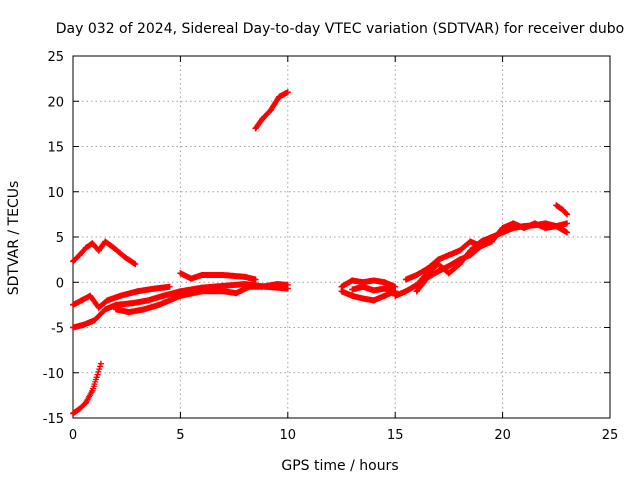  What do you see at coordinates (14, 238) in the screenshot?
I see `y-axis-label: SDTVAR / TECUs` at bounding box center [14, 238].